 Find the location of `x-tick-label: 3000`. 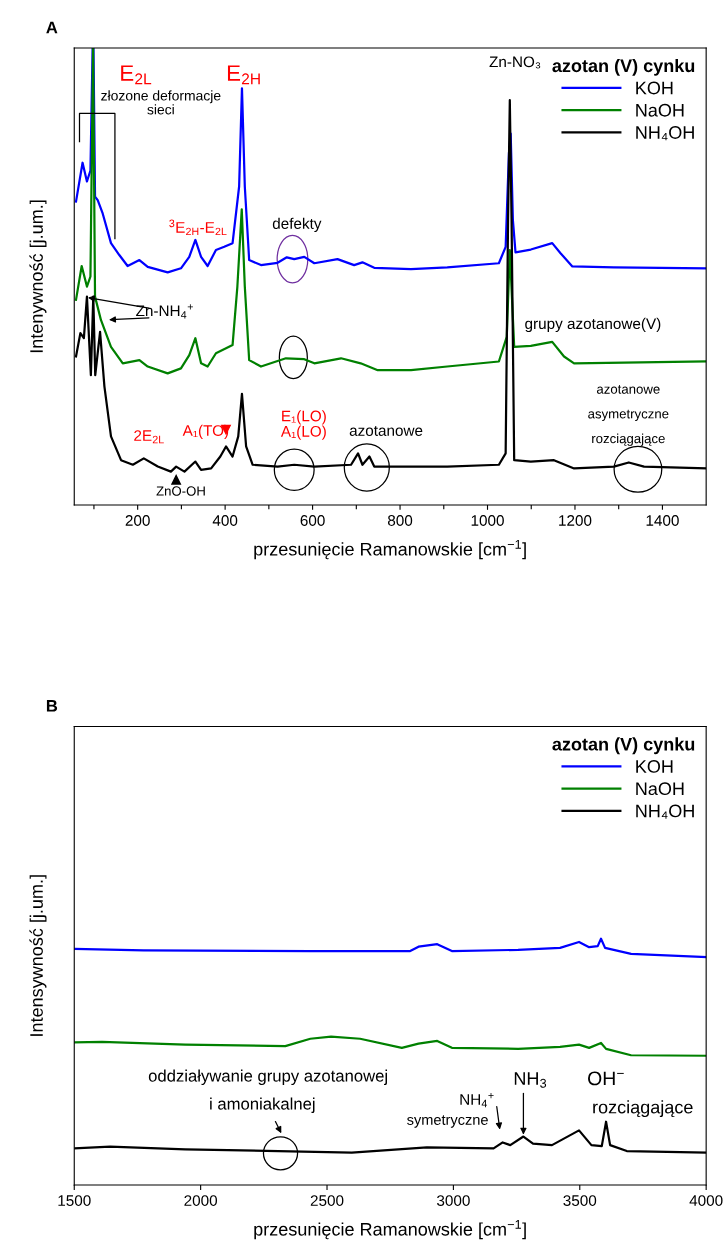

x-tick-label: 3000 is located at coordinates (453, 1200).